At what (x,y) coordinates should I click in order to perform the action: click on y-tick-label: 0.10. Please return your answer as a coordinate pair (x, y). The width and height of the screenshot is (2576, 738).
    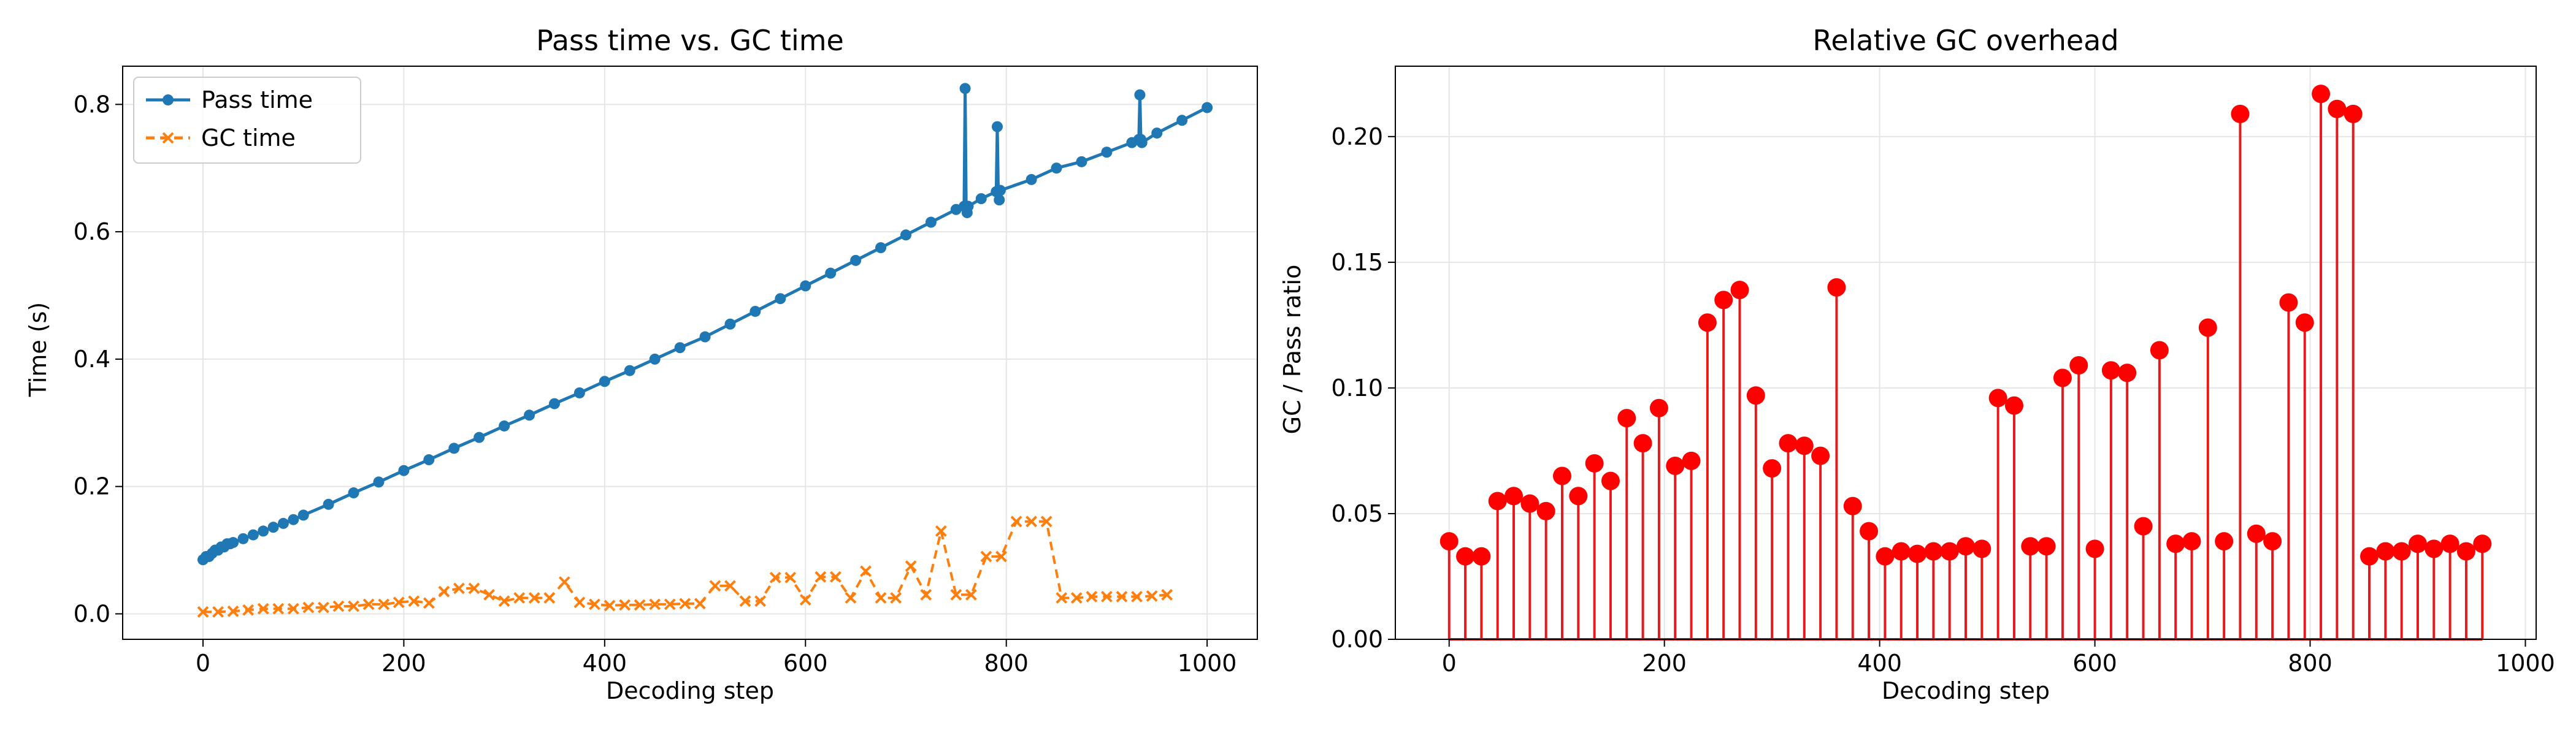
    Looking at the image, I should click on (1357, 388).